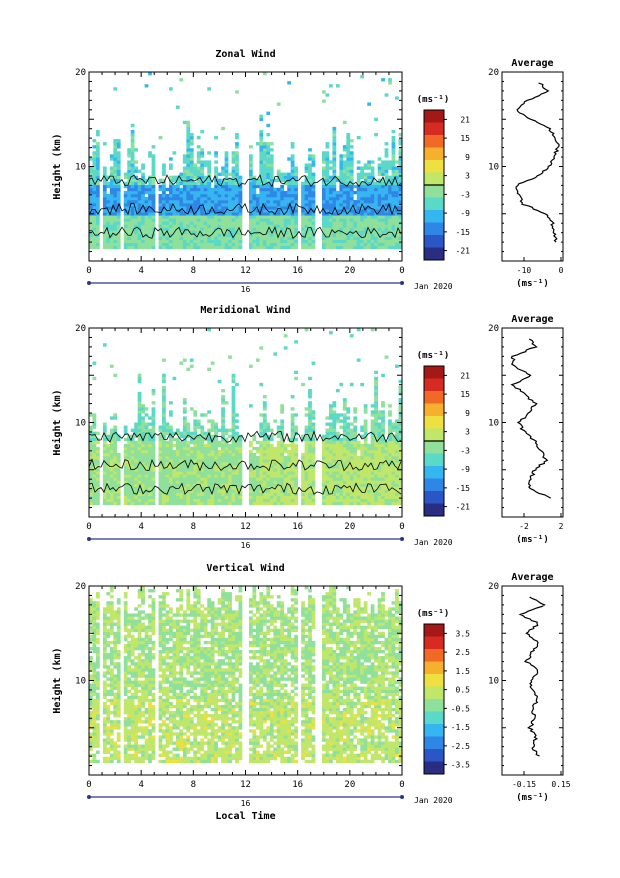  What do you see at coordinates (561, 526) in the screenshot?
I see `profile-x-tick: 2` at bounding box center [561, 526].